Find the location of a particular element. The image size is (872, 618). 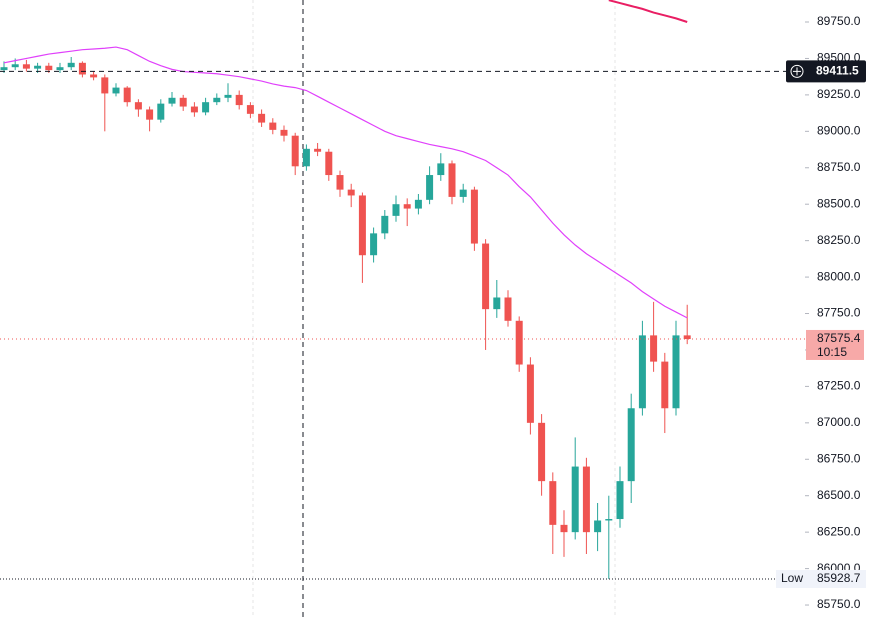

low-price-label: 85928.7 is located at coordinates (839, 578).